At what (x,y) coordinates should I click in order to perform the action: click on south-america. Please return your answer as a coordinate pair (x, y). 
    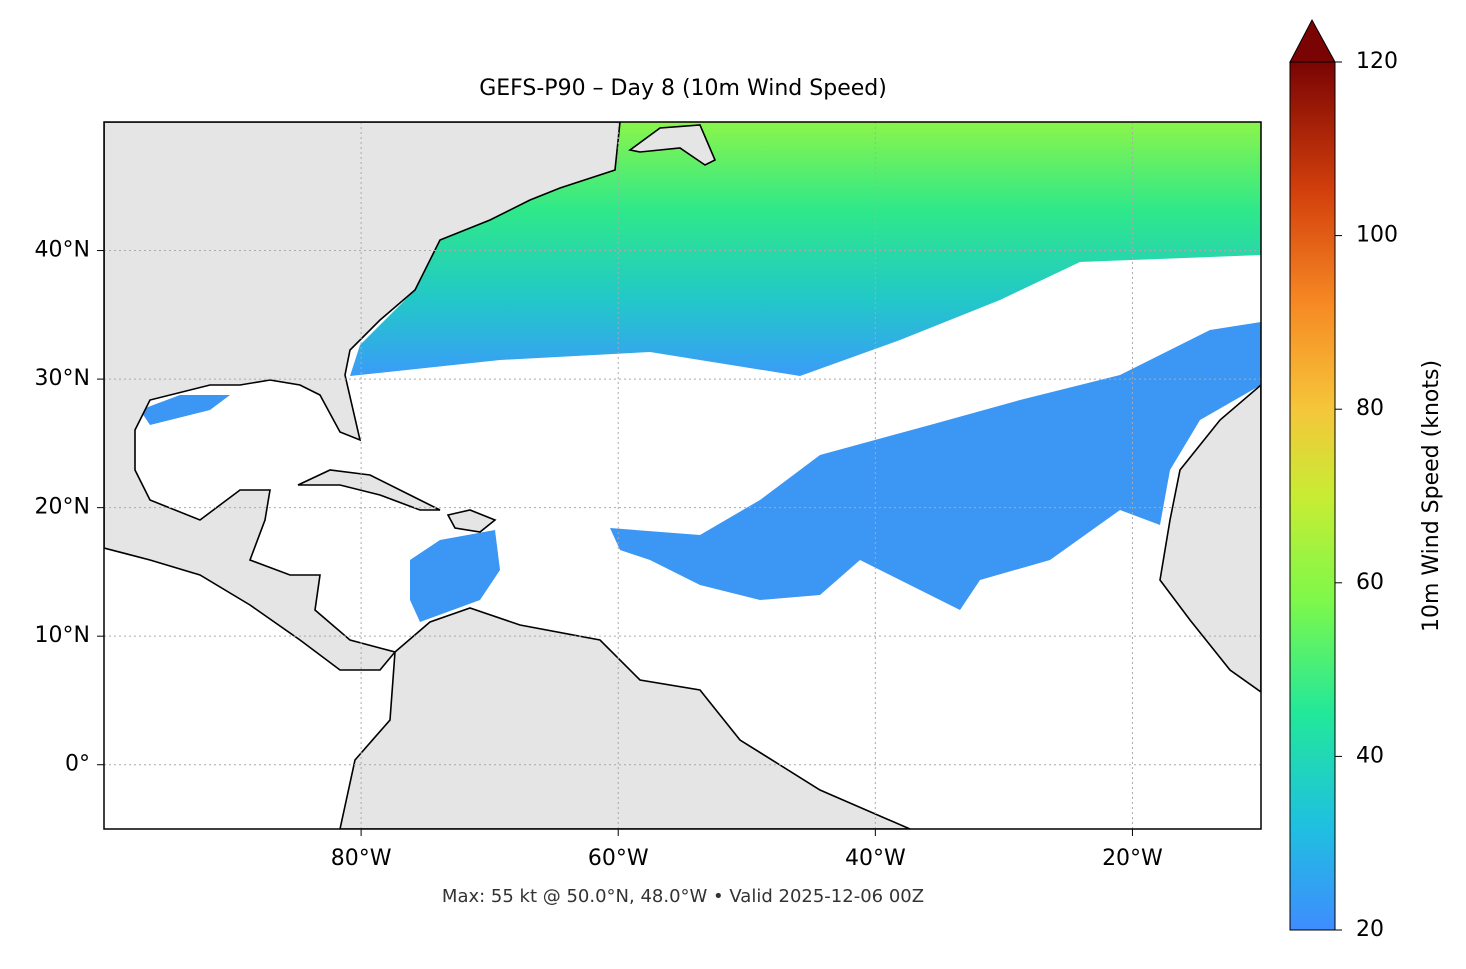
    Looking at the image, I should click on (625, 718).